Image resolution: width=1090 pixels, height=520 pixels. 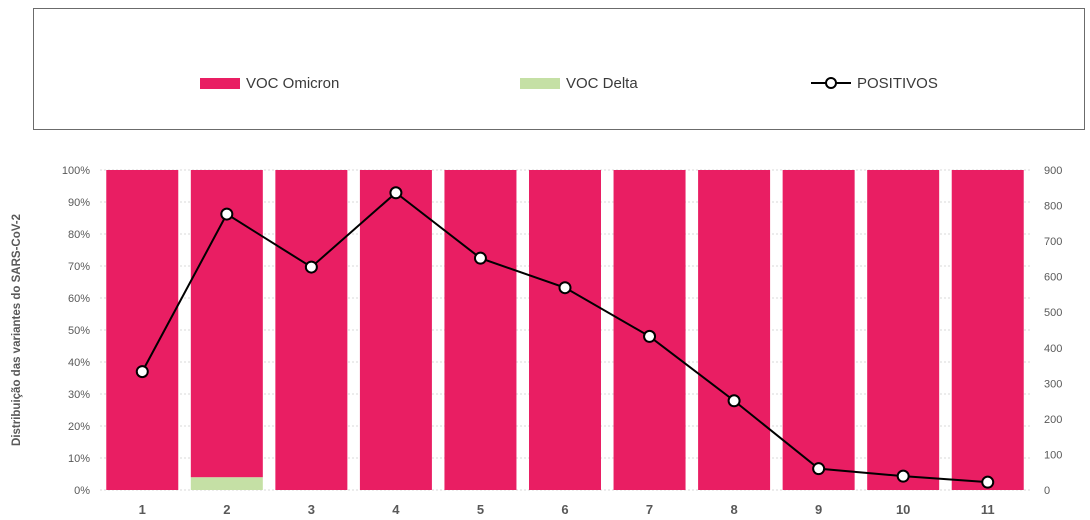 What do you see at coordinates (649, 509) in the screenshot?
I see `x-tick-label: 7` at bounding box center [649, 509].